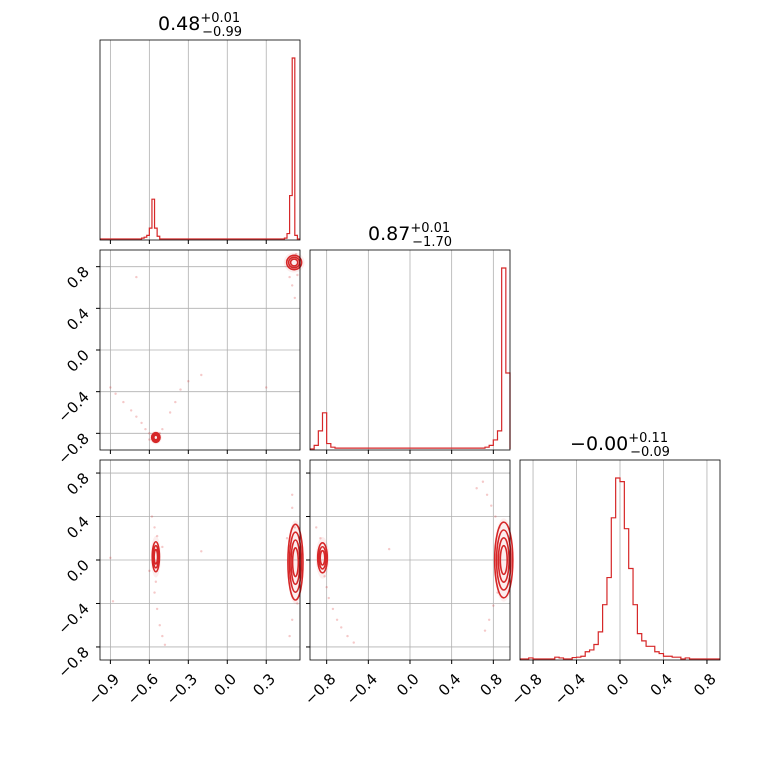 The image size is (760, 760). What do you see at coordinates (143, 689) in the screenshot?
I see `x-tick-label: −0.6` at bounding box center [143, 689].